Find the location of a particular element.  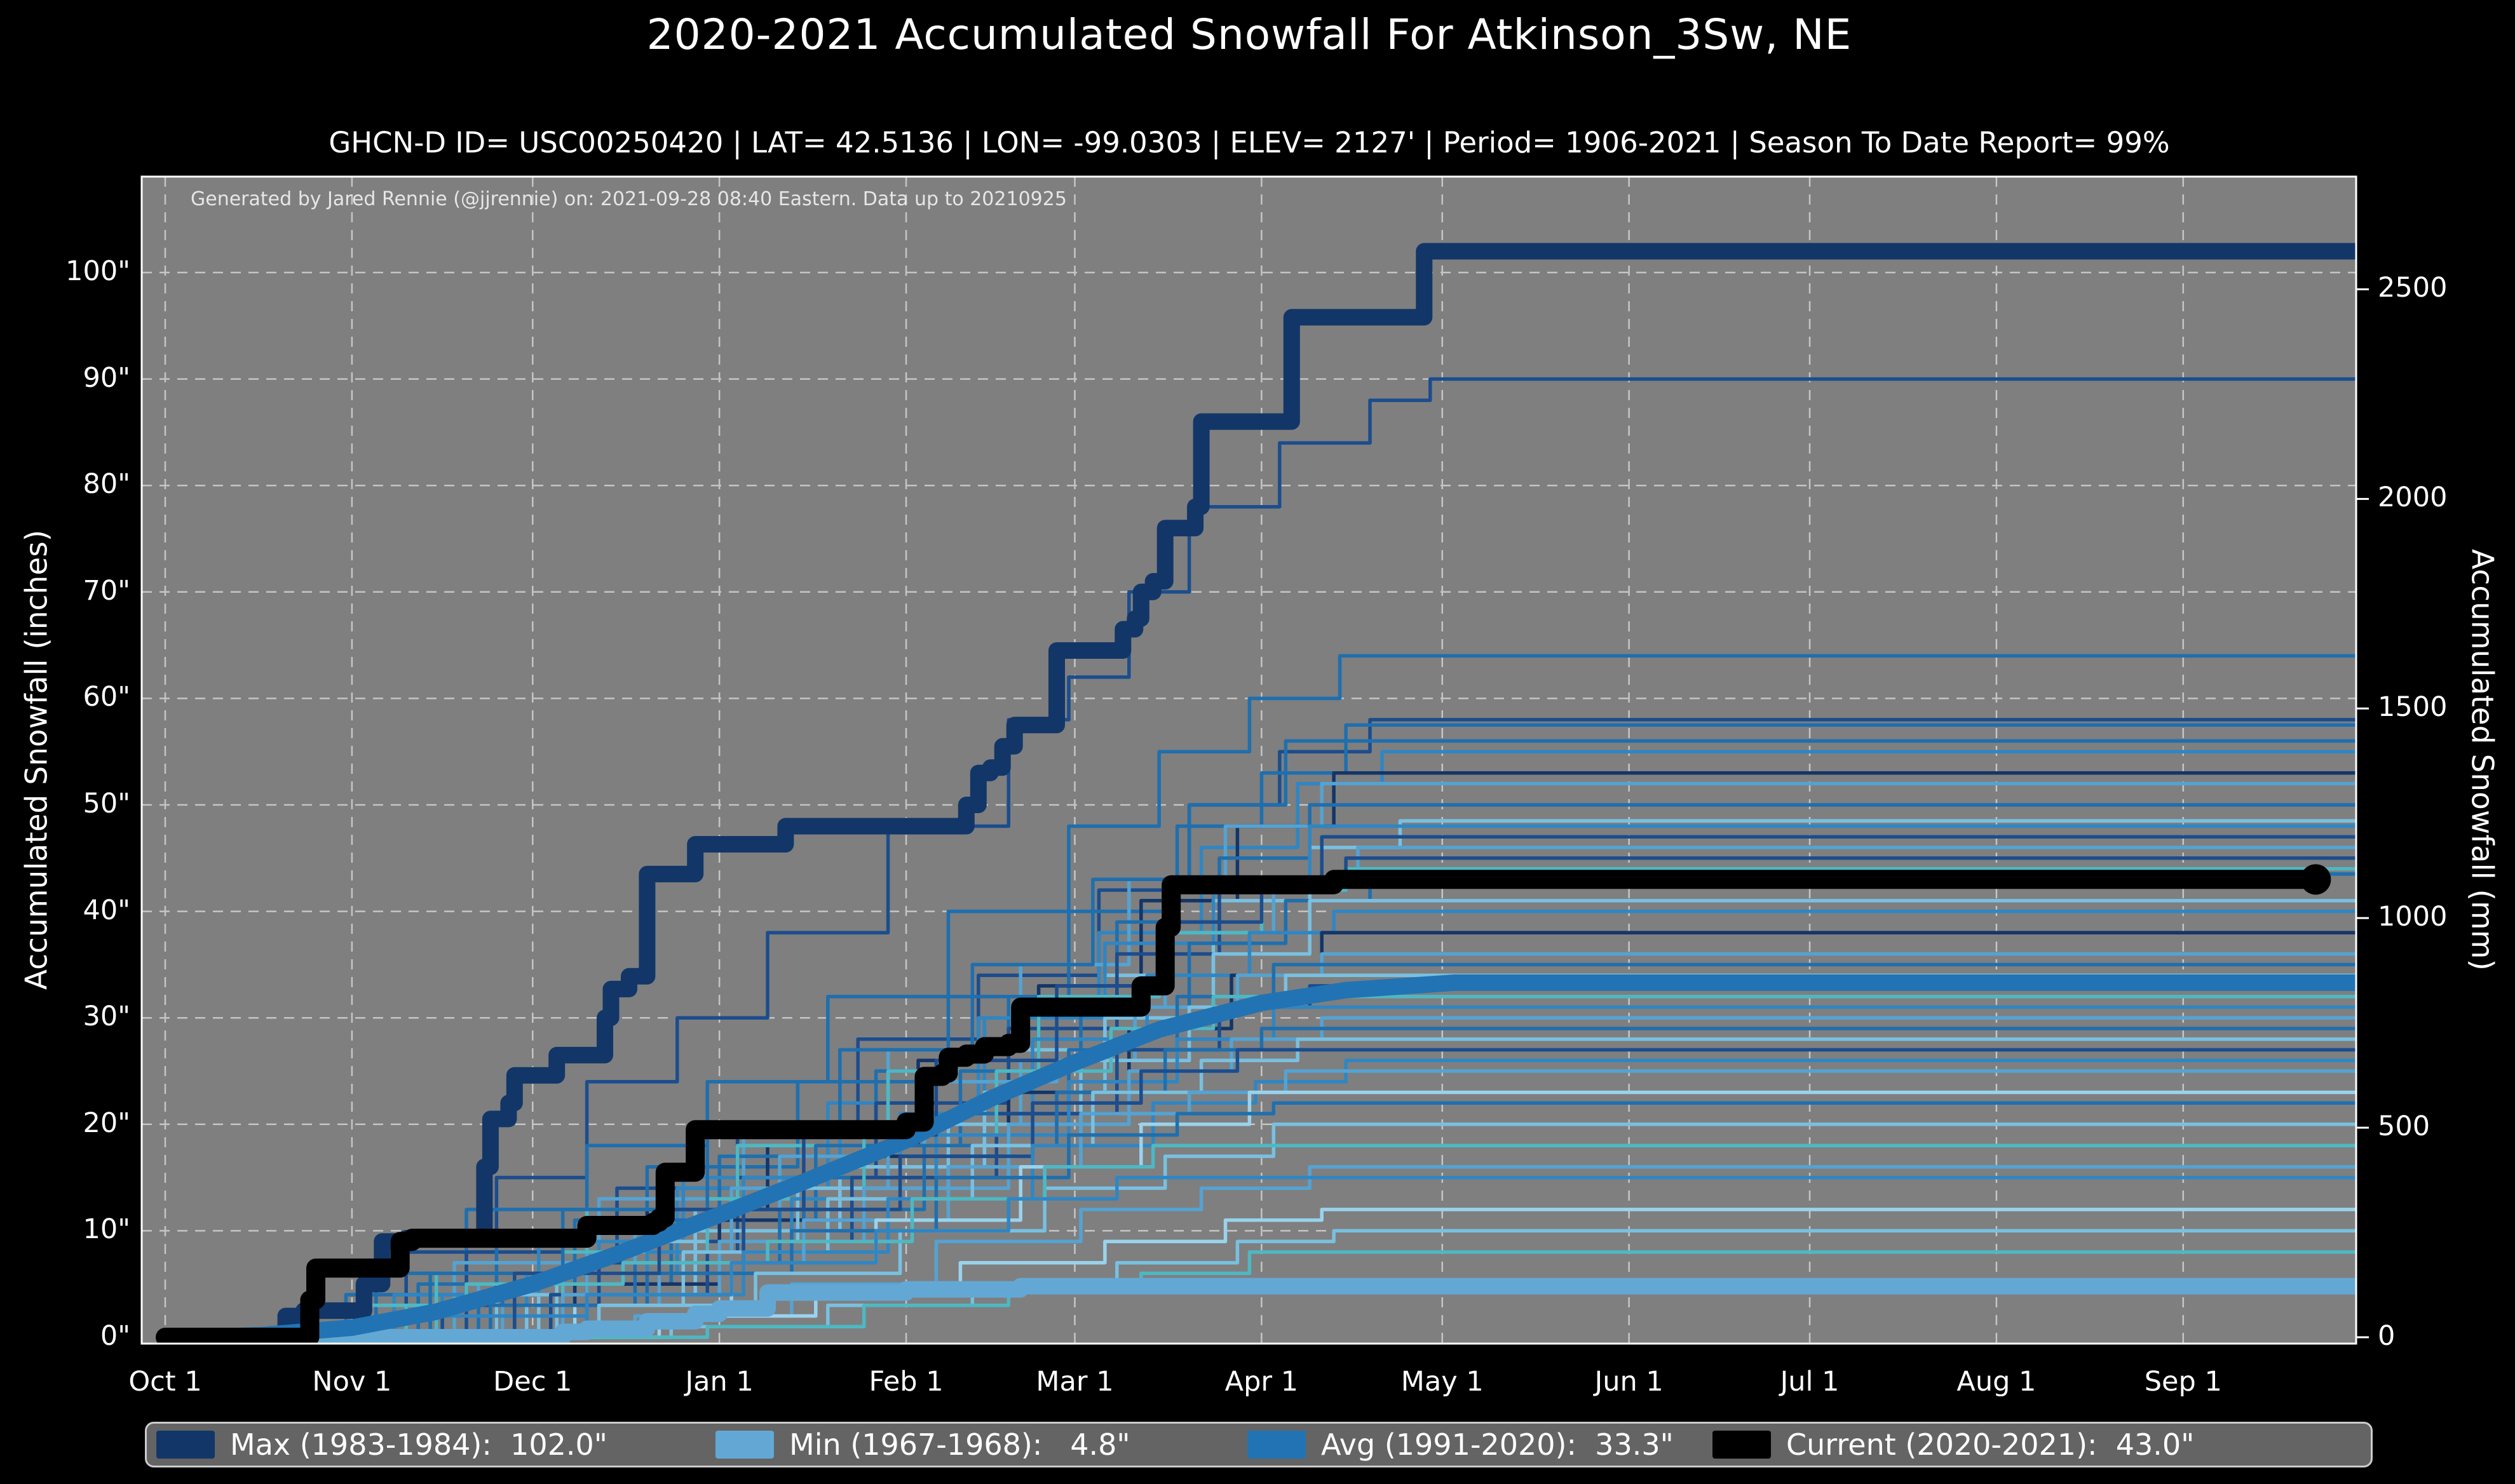

x-tick-label-month: Jan 1 is located at coordinates (719, 1382).